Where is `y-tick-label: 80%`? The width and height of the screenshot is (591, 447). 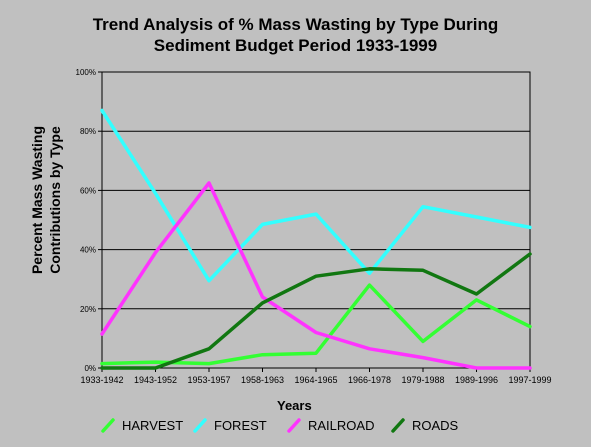 y-tick-label: 80% is located at coordinates (88, 131).